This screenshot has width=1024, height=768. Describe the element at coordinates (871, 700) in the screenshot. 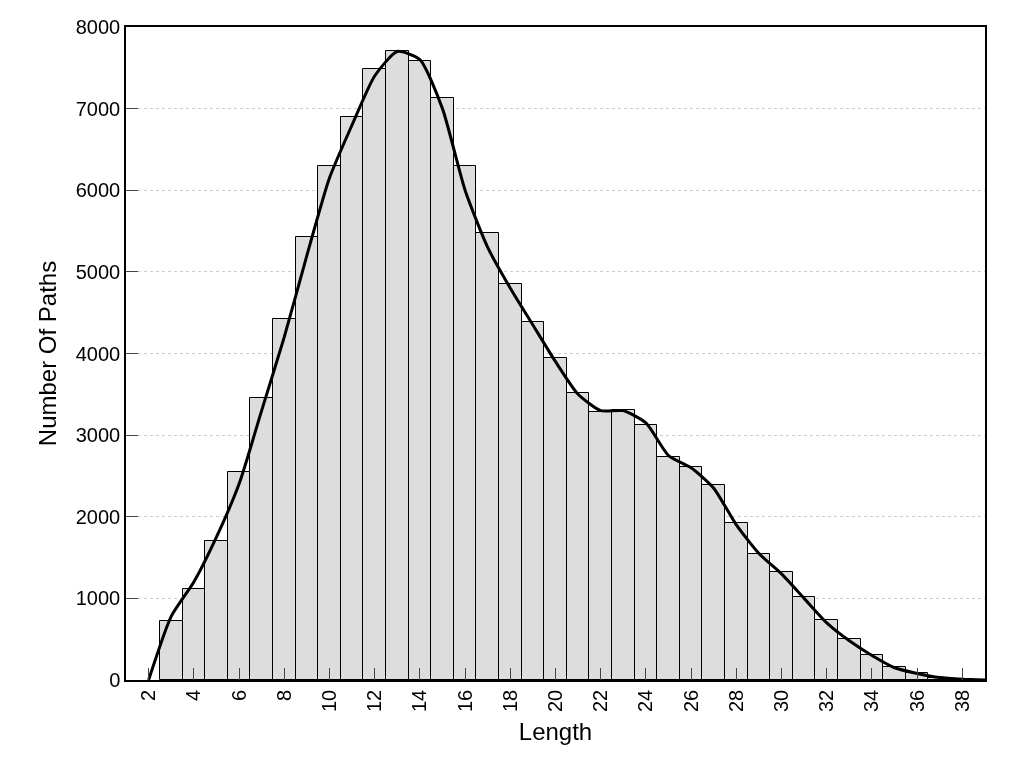

I see `x-tick-label: 34` at that location.